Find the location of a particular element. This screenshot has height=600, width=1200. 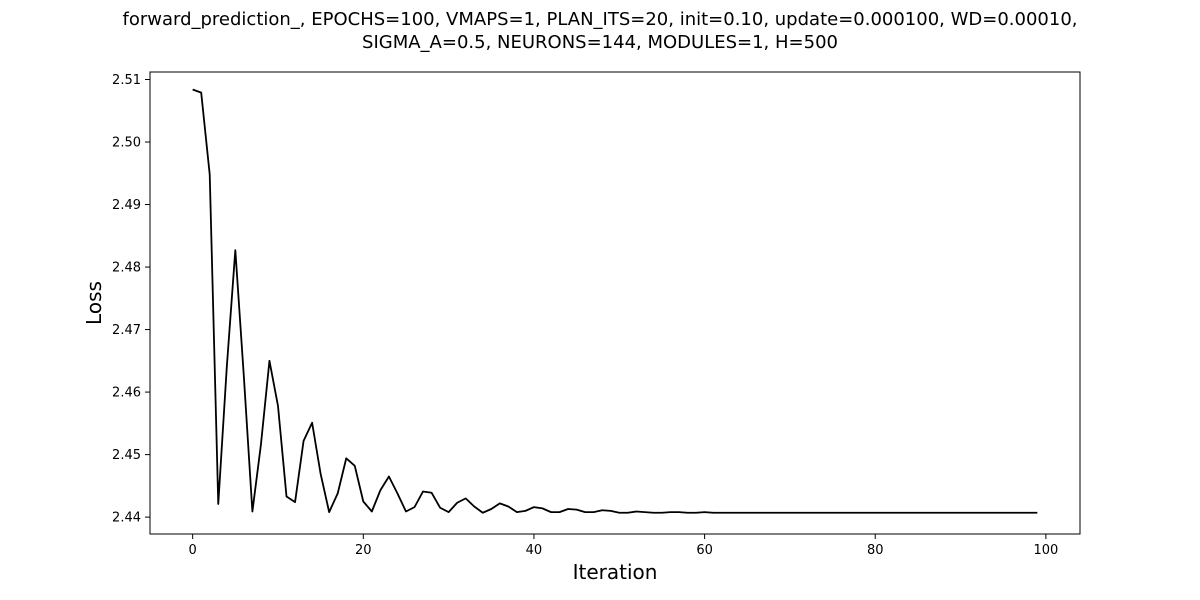

y-tick-label: 2.47 is located at coordinates (126, 330).